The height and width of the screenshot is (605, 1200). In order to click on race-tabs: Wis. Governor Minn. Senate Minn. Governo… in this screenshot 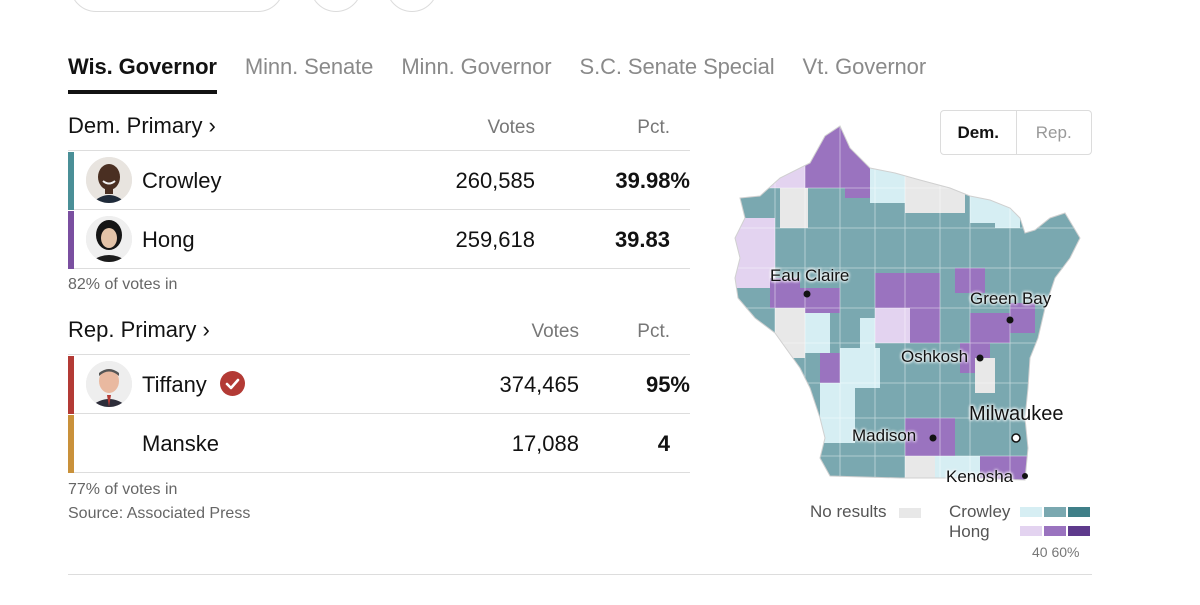, I will do `click(511, 74)`.